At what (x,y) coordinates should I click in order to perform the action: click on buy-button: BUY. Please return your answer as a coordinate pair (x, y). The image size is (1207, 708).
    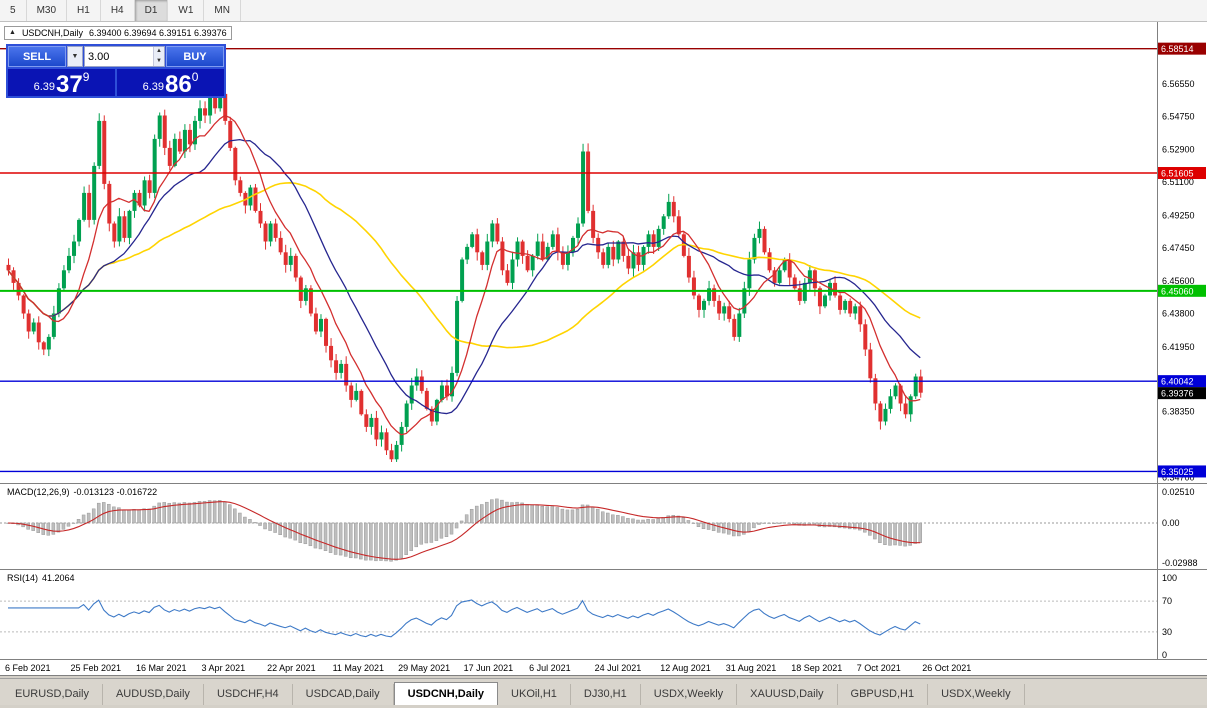
    Looking at the image, I should click on (195, 56).